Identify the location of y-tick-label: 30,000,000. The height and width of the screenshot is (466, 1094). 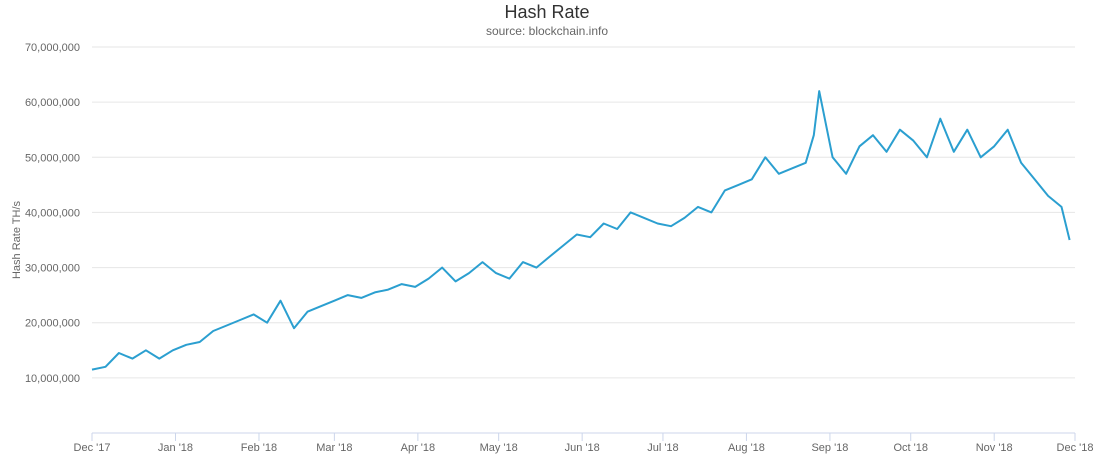
(52, 269).